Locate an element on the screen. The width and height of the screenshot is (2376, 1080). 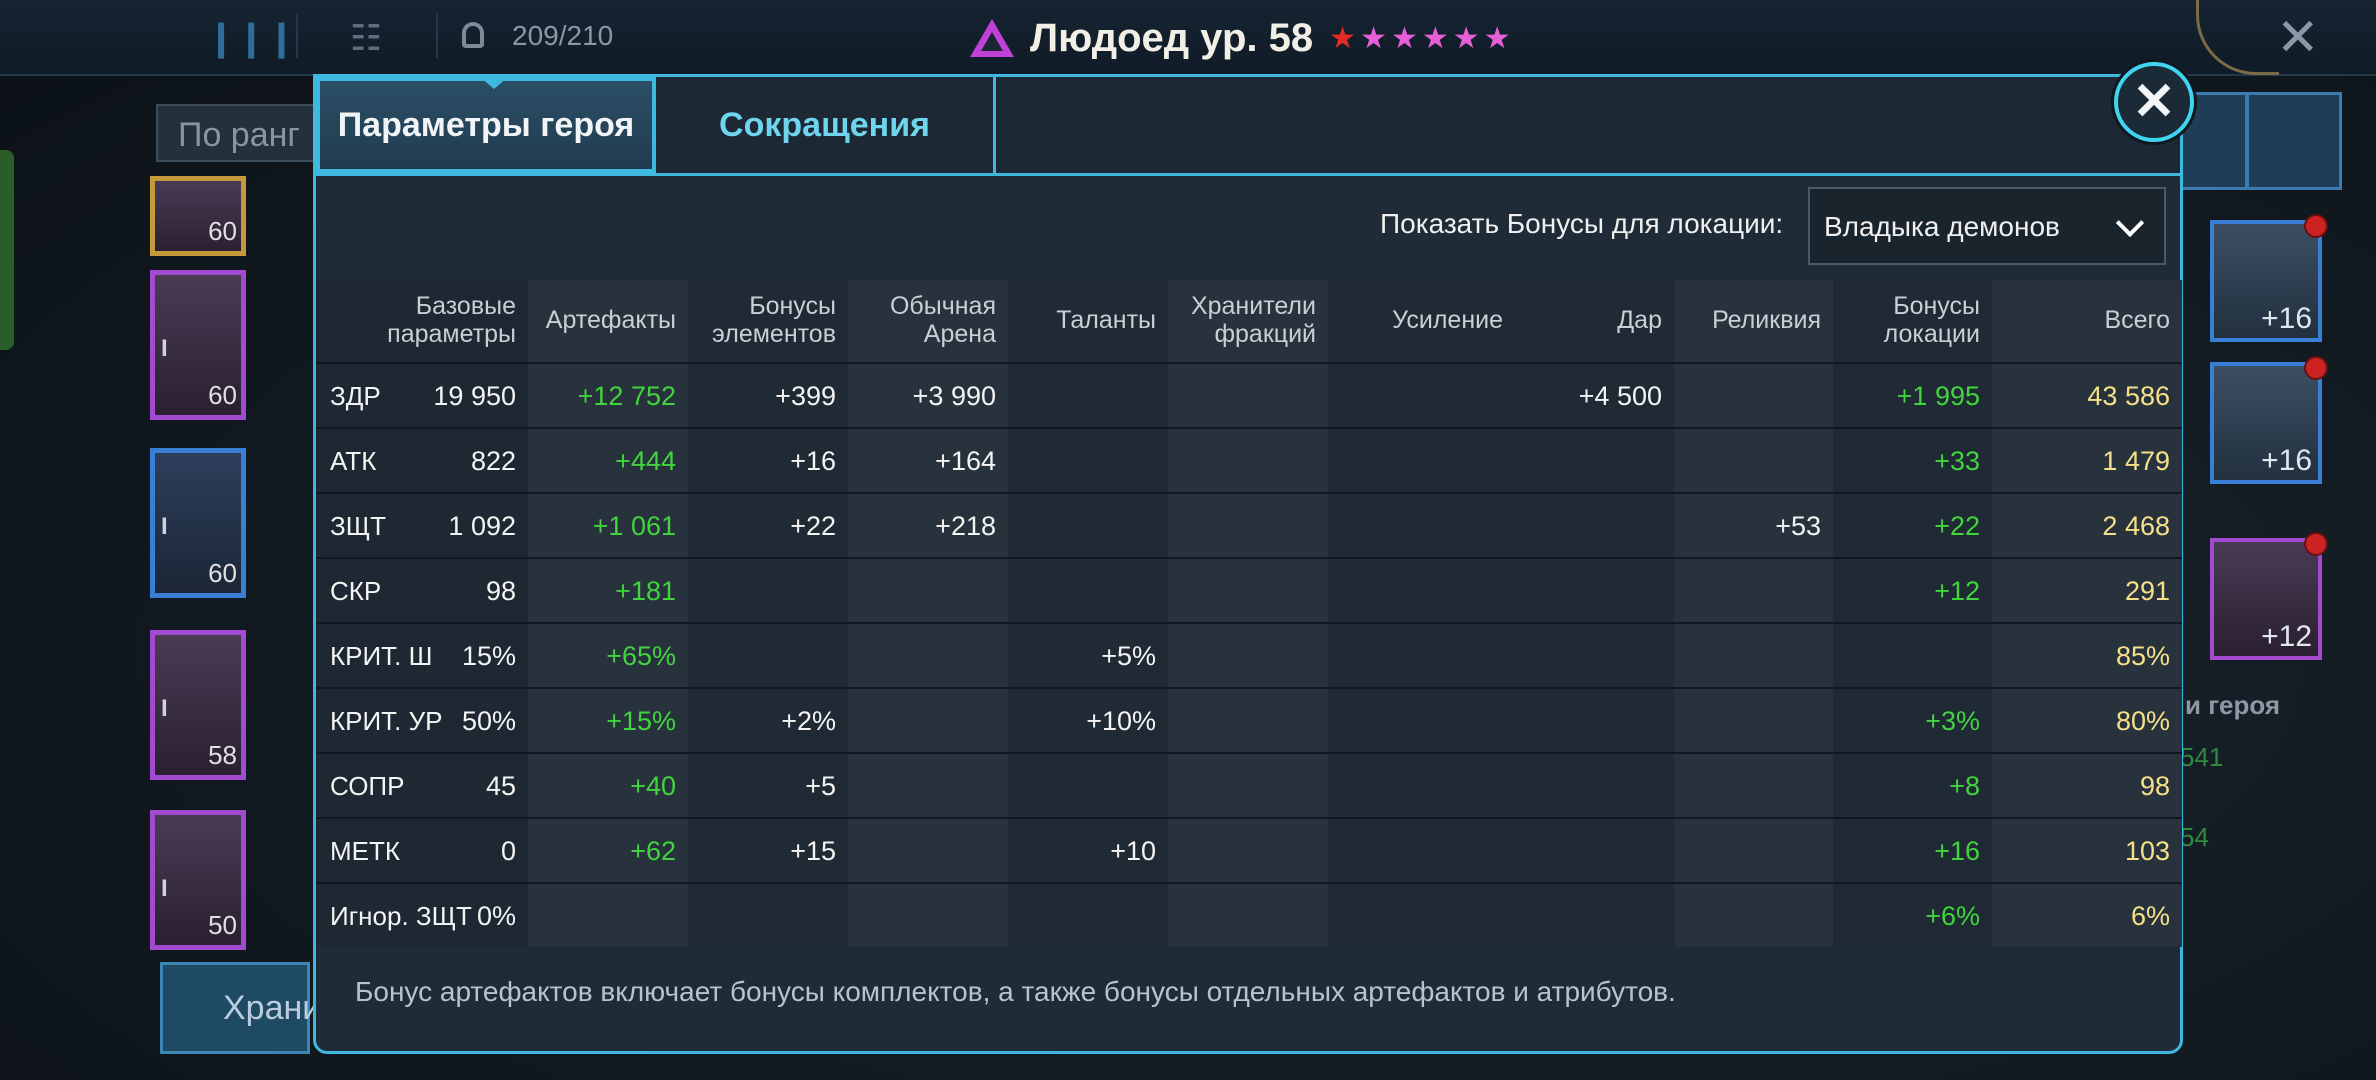
stat-cell-relic: +53 is located at coordinates (1798, 526).